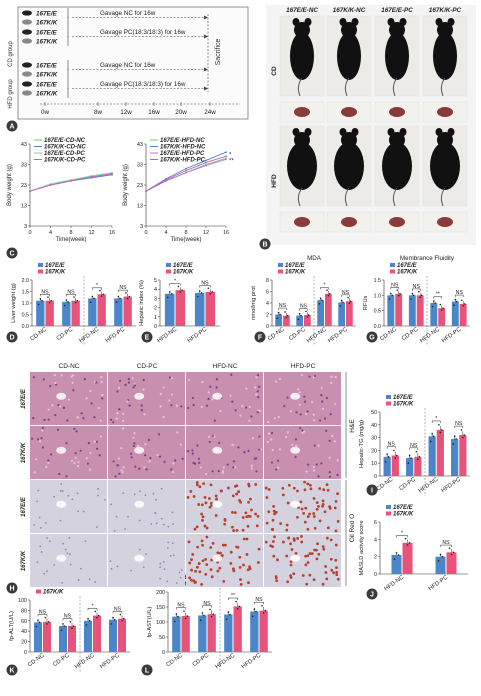 The image size is (481, 696). What do you see at coordinates (206, 36) in the screenshot?
I see `arrow-head` at bounding box center [206, 36].